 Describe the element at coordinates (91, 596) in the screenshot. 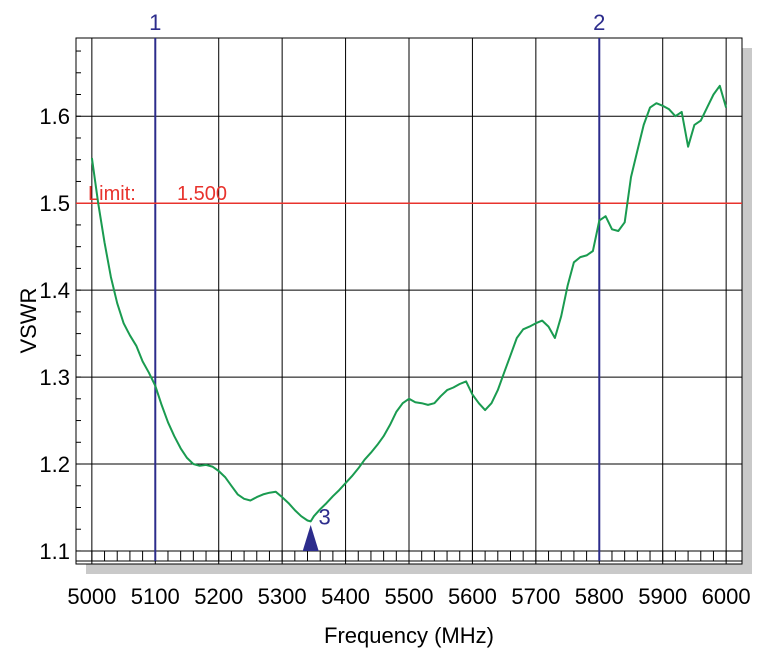

I see `x-tick-label: 5000` at that location.